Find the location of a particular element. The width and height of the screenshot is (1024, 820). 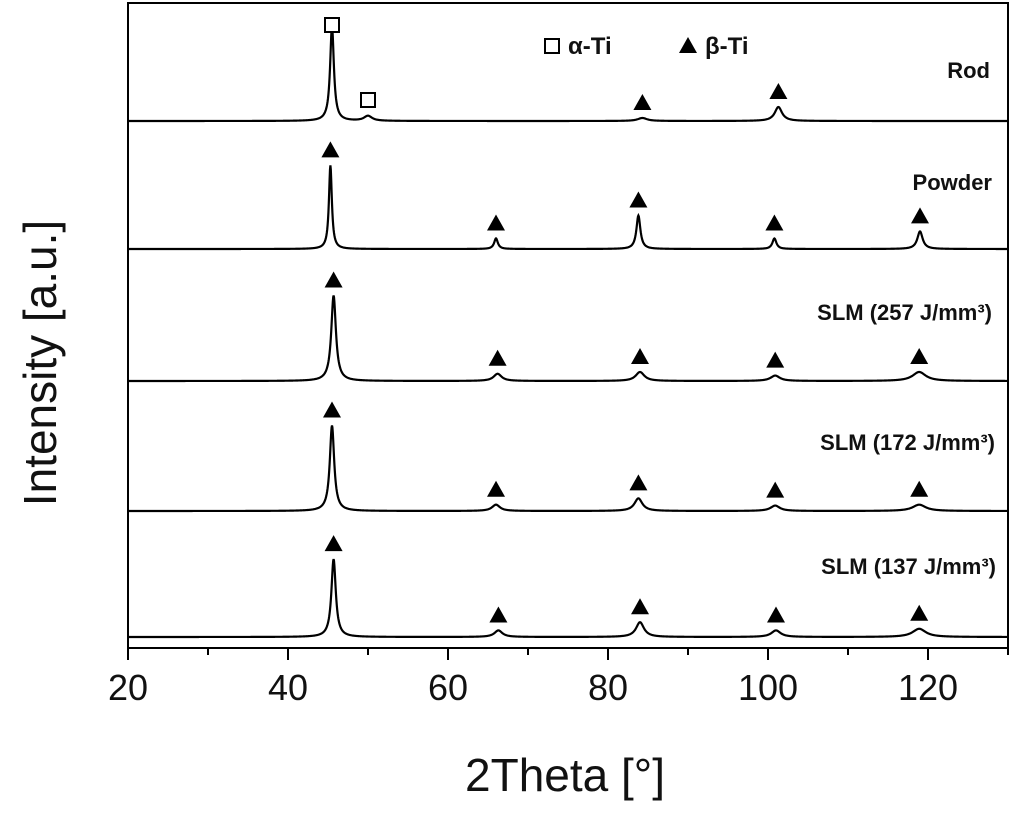

x-axis-label: 2Theta [°] is located at coordinates (565, 775).